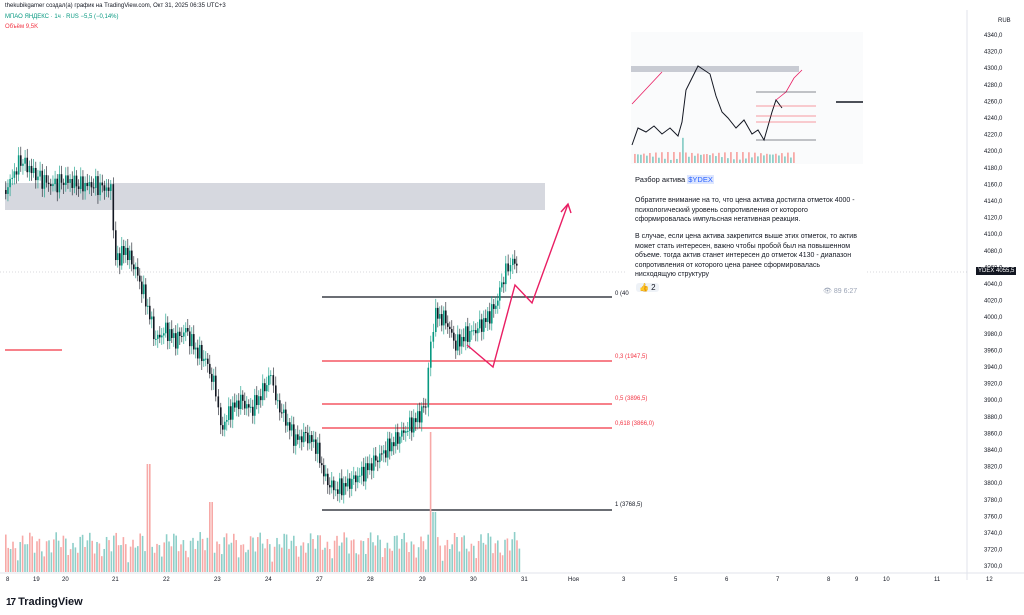  What do you see at coordinates (937, 580) in the screenshot?
I see `time-tick-label: 11` at bounding box center [937, 580].